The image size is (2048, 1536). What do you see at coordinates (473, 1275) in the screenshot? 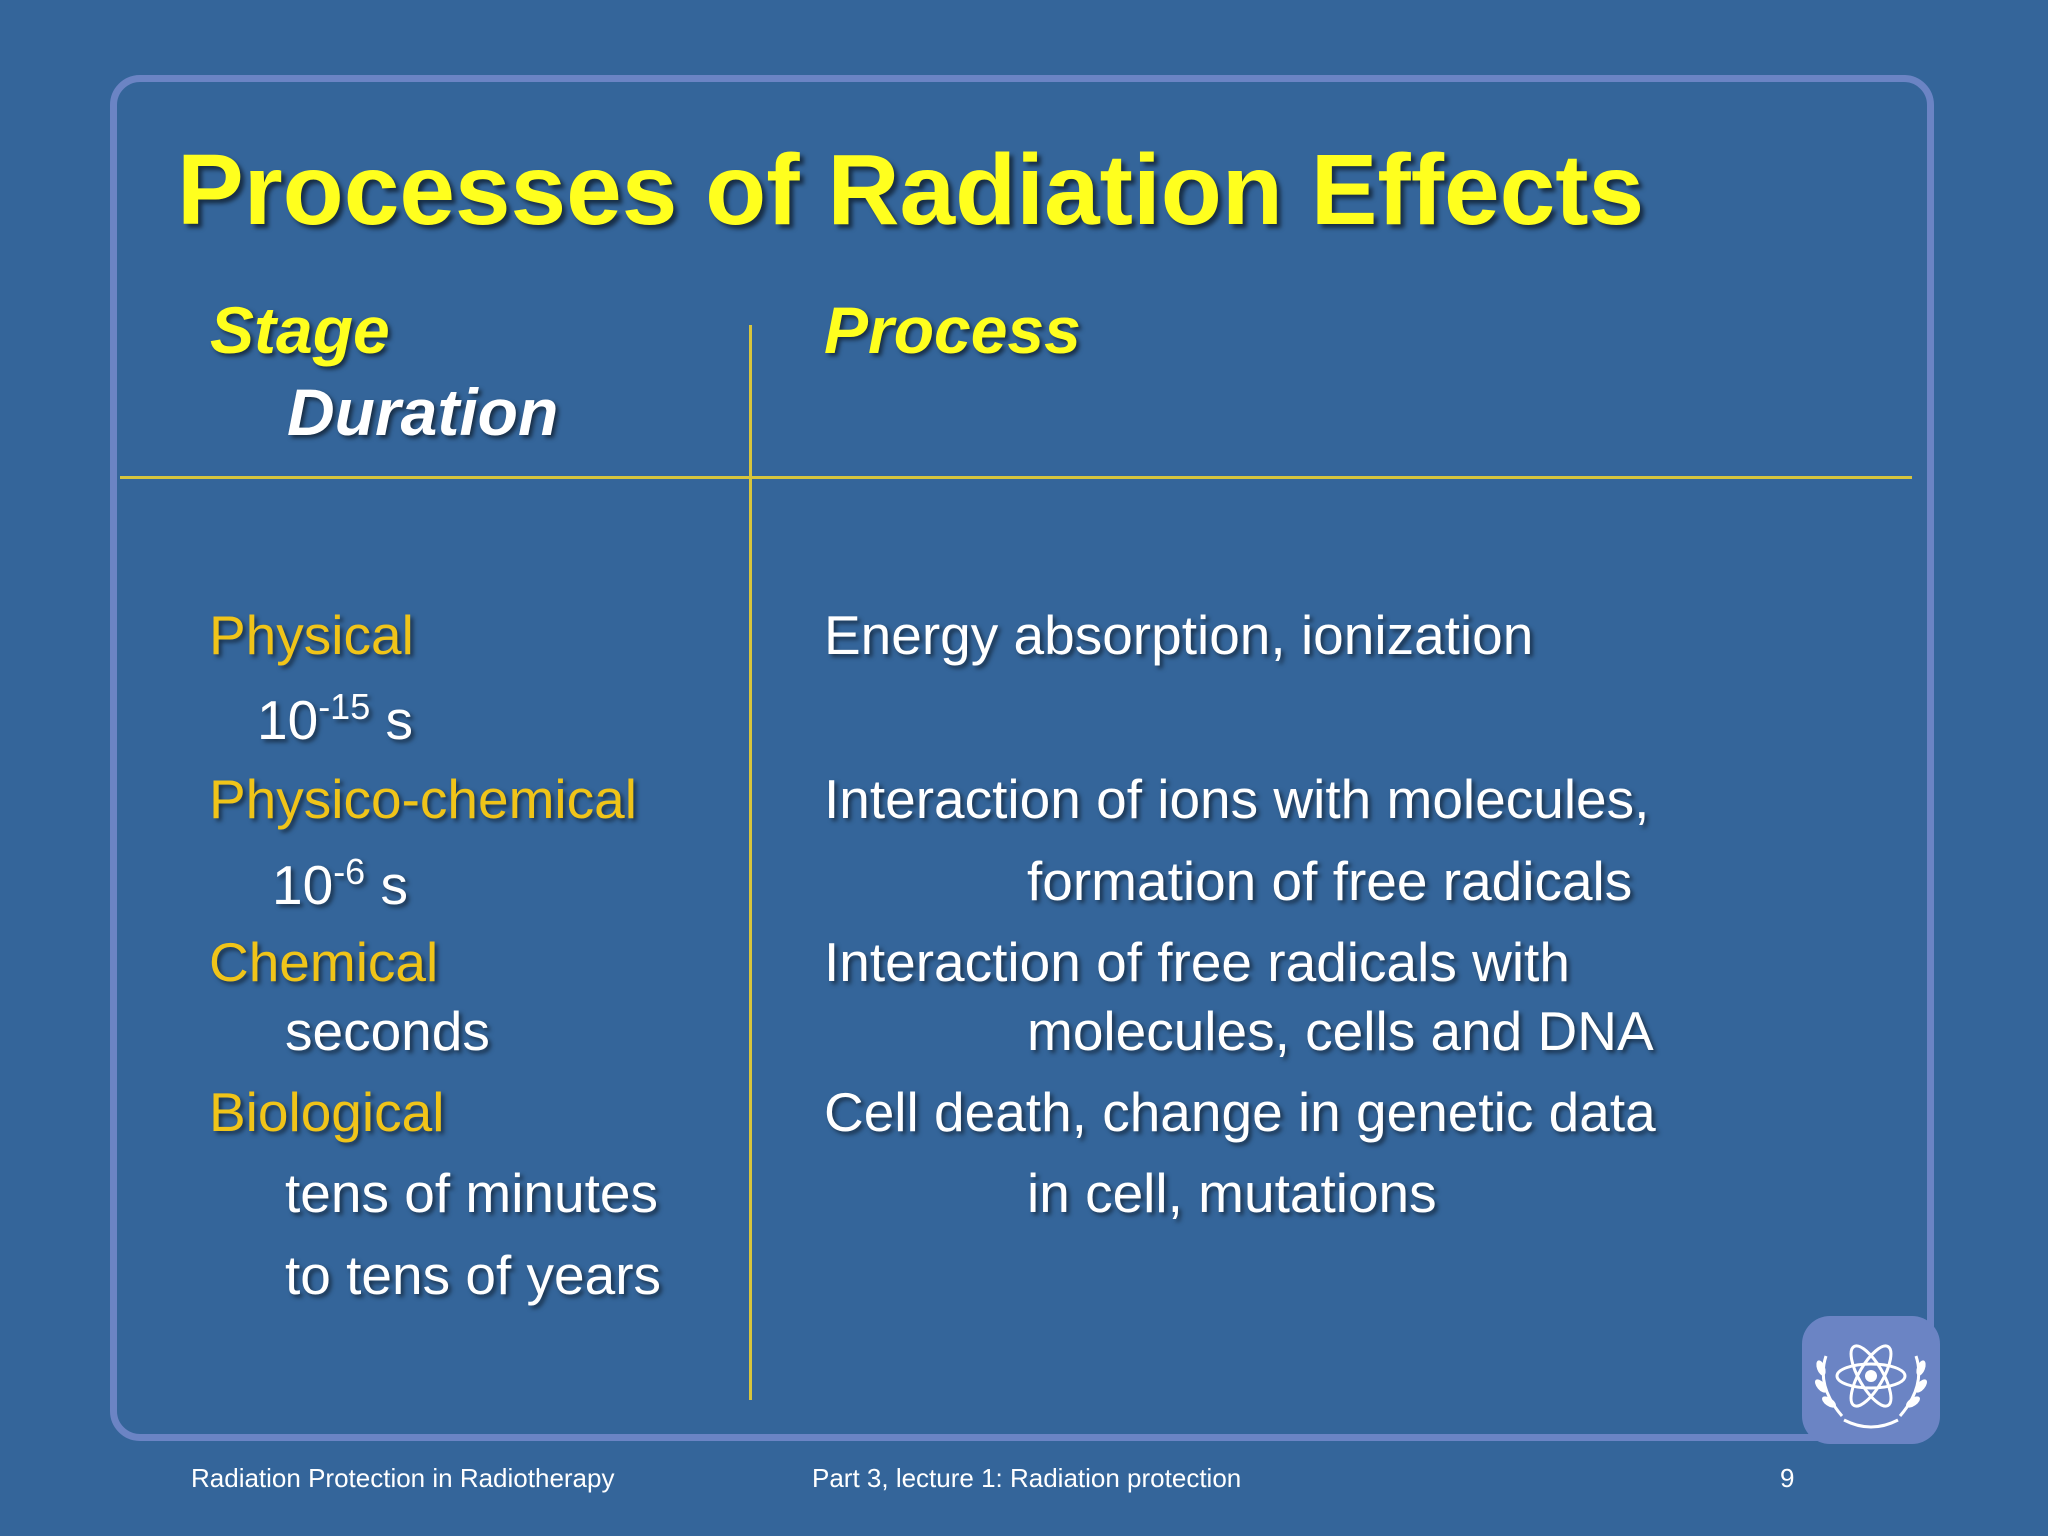
I see `duration-biological-line2: to tens of years` at bounding box center [473, 1275].